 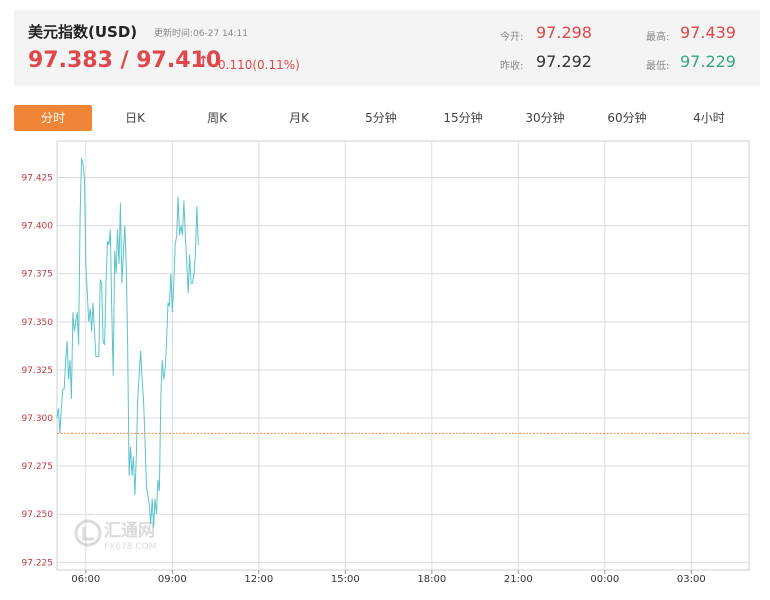 What do you see at coordinates (604, 579) in the screenshot?
I see `x-tick-label: 00:00` at bounding box center [604, 579].